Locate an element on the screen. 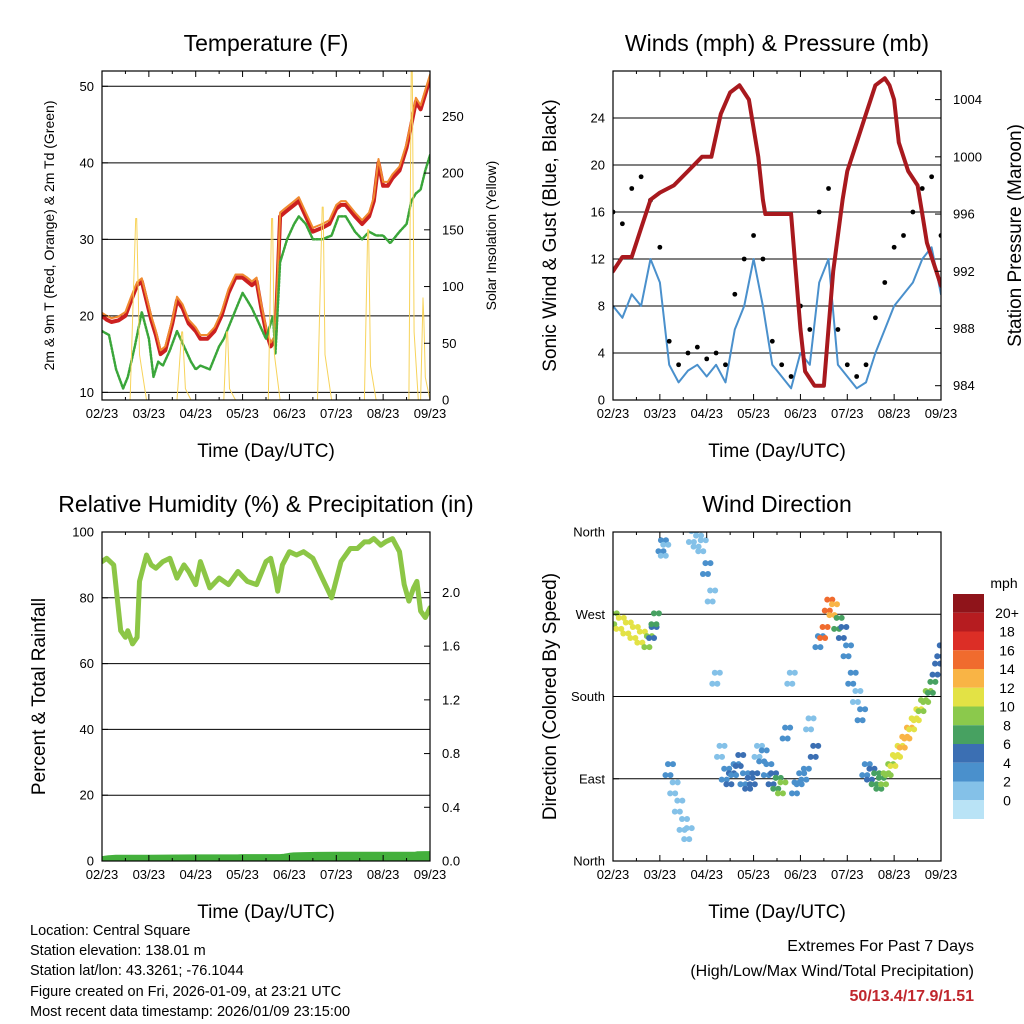 Image resolution: width=1024 pixels, height=1024 pixels. y-right-axis-label: Station Pressure (Maroon) is located at coordinates (1014, 235).